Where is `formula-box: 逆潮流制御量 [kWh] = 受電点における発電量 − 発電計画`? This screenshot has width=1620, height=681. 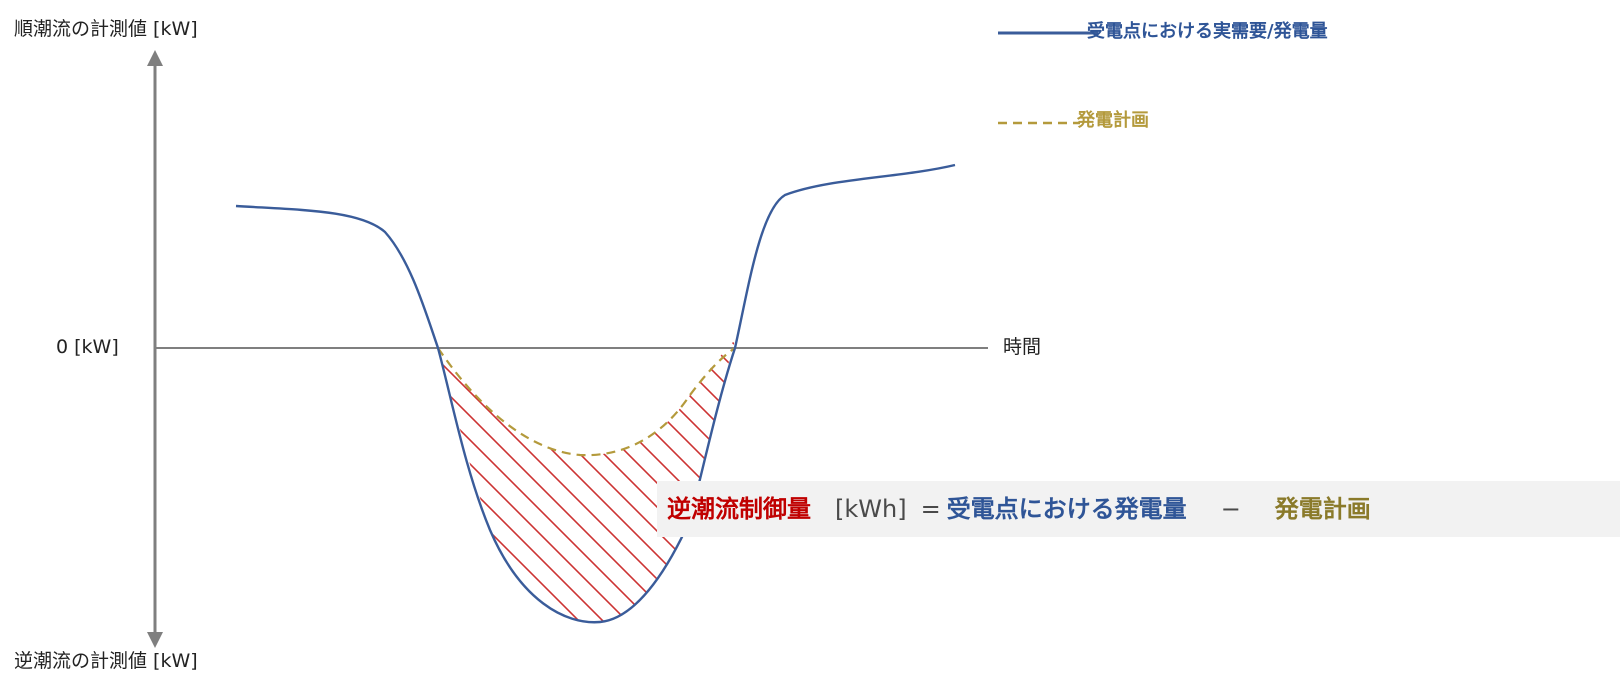 formula-box: 逆潮流制御量 [kWh] = 受電点における発電量 − 発電計画 is located at coordinates (1138, 509).